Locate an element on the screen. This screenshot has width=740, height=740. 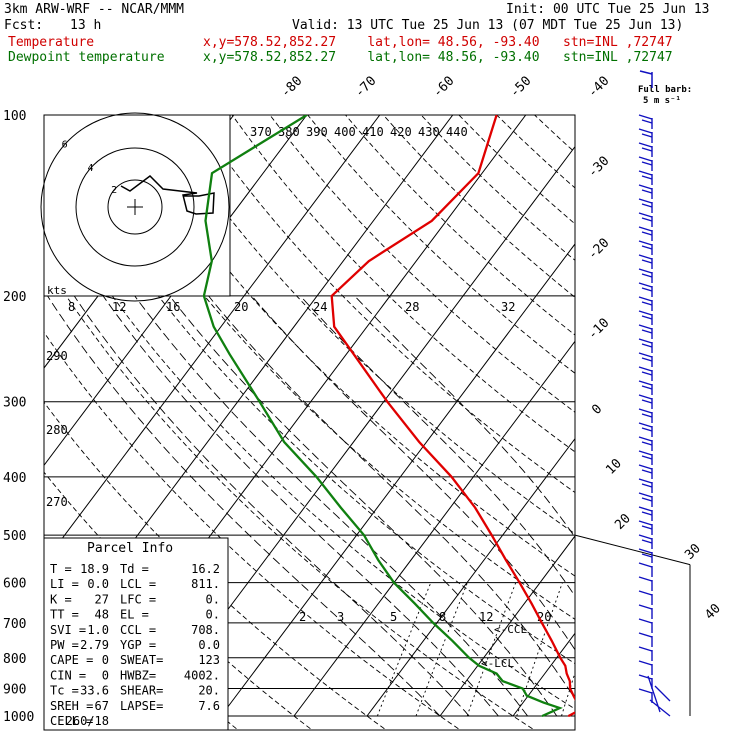
parcel-info-cell: SWEAT= is located at coordinates (141, 660).